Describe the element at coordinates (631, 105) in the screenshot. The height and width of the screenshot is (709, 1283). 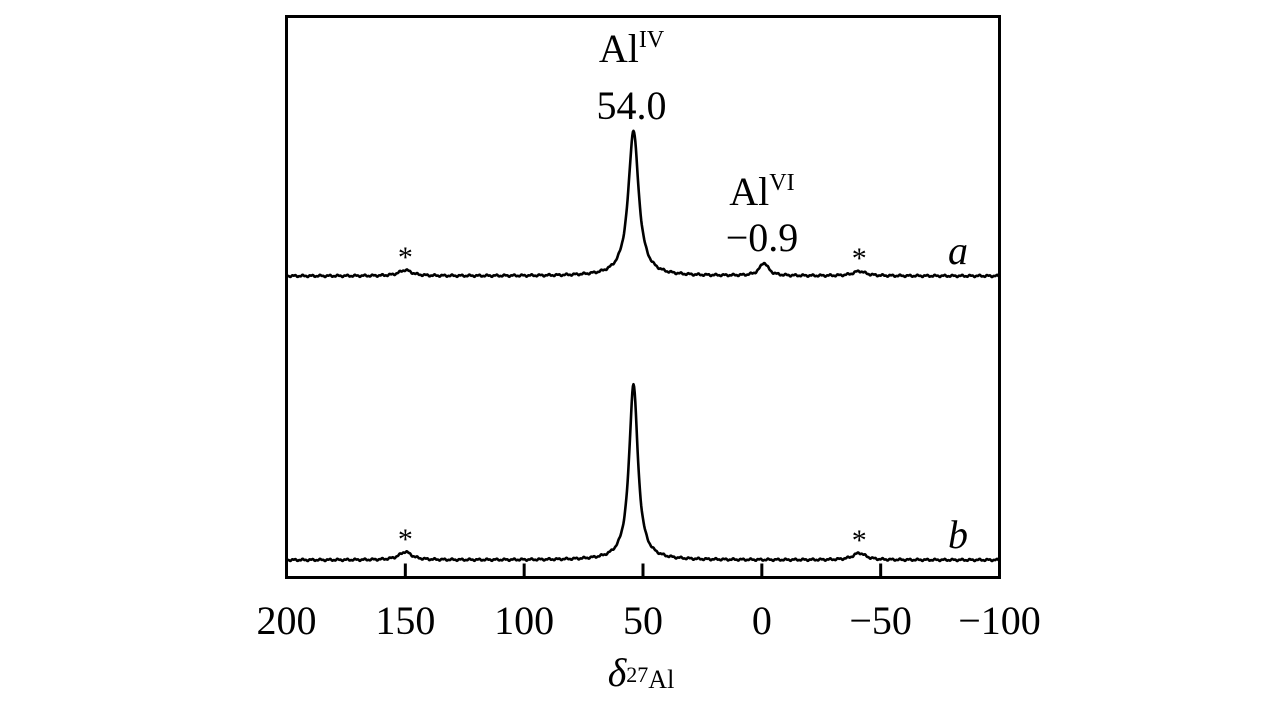
I see `annotation-al4-value: 54.0` at that location.